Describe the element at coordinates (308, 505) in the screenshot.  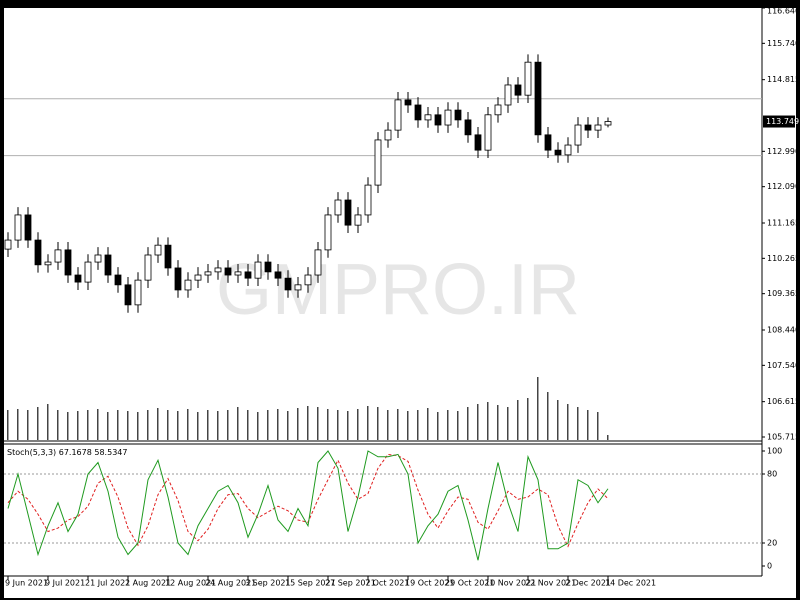
I see `stoch-k-line` at that location.